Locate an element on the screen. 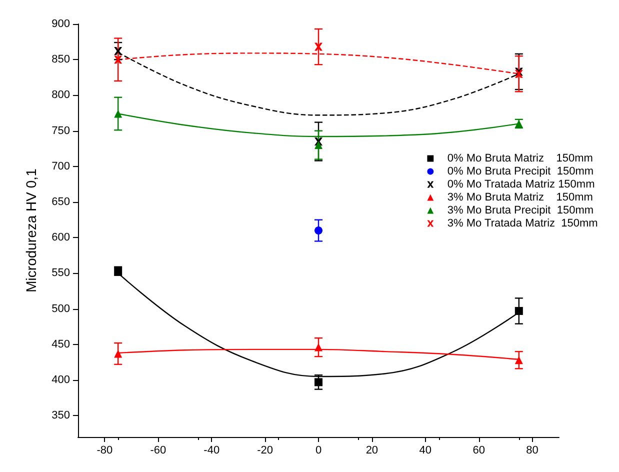  y-tick-label: 500 is located at coordinates (61, 308).